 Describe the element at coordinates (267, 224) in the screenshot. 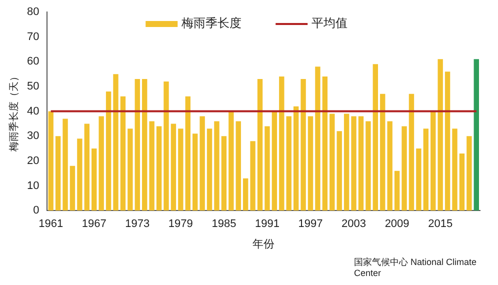

I see `x-tick-label: 1991` at that location.